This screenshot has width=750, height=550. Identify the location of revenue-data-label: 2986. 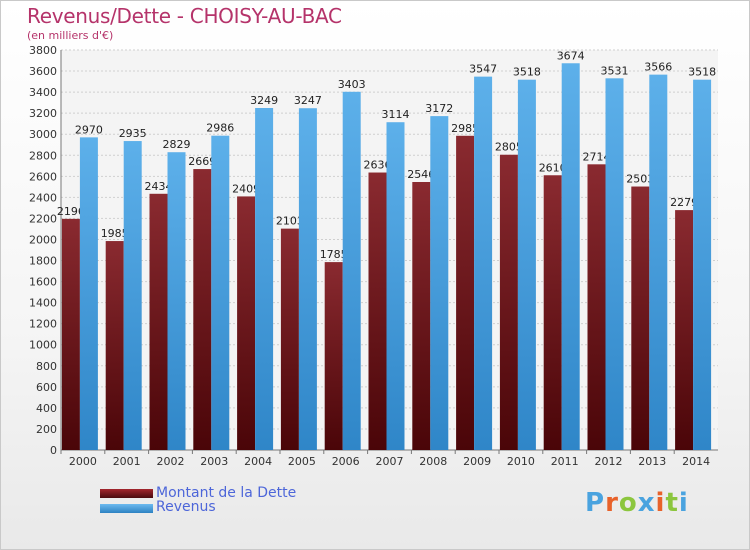
(220, 128).